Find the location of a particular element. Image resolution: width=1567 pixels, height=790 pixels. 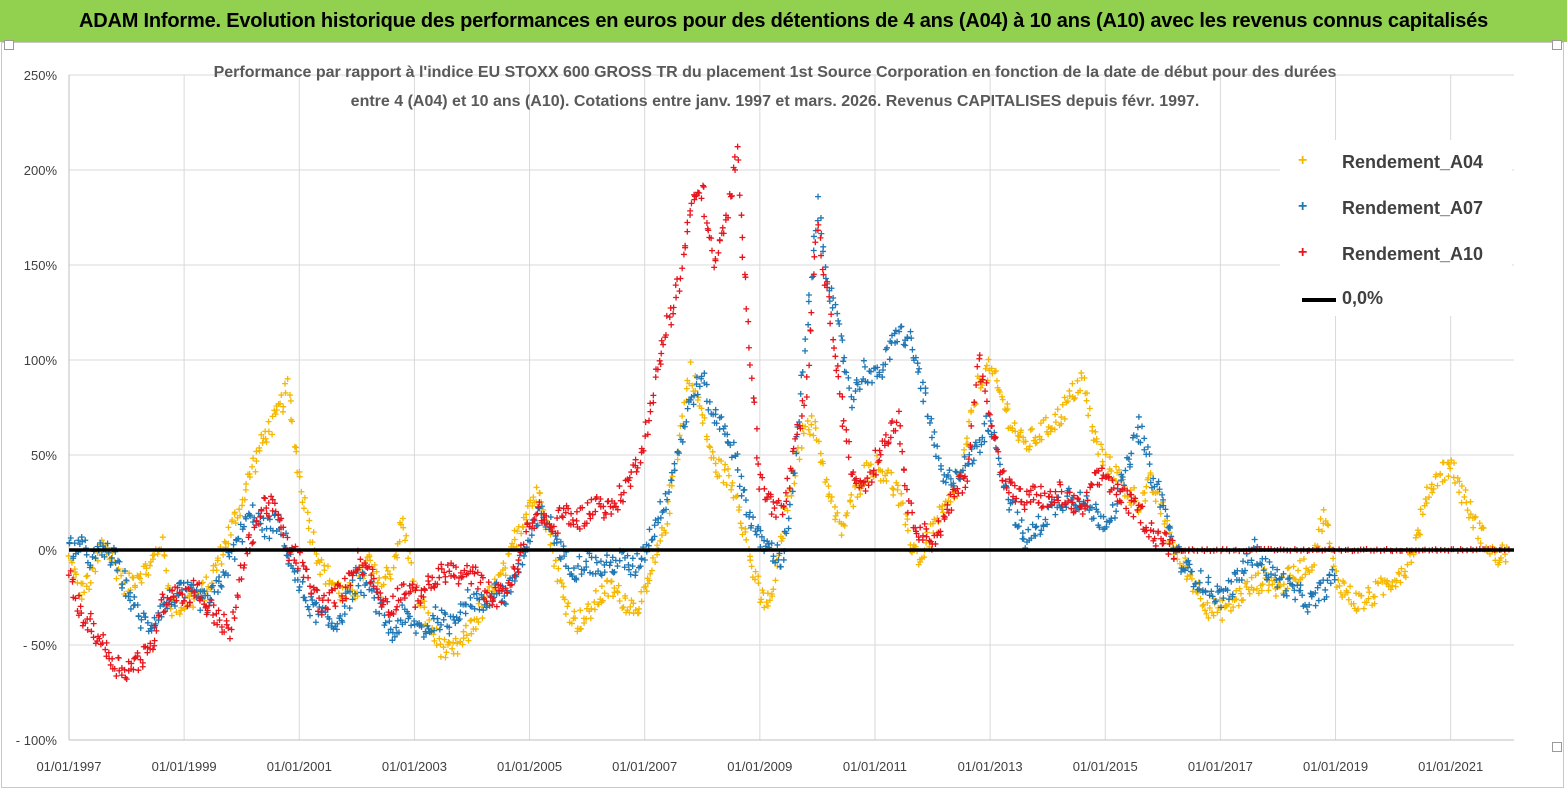

plus-marker-icon: + is located at coordinates (1303, 160).